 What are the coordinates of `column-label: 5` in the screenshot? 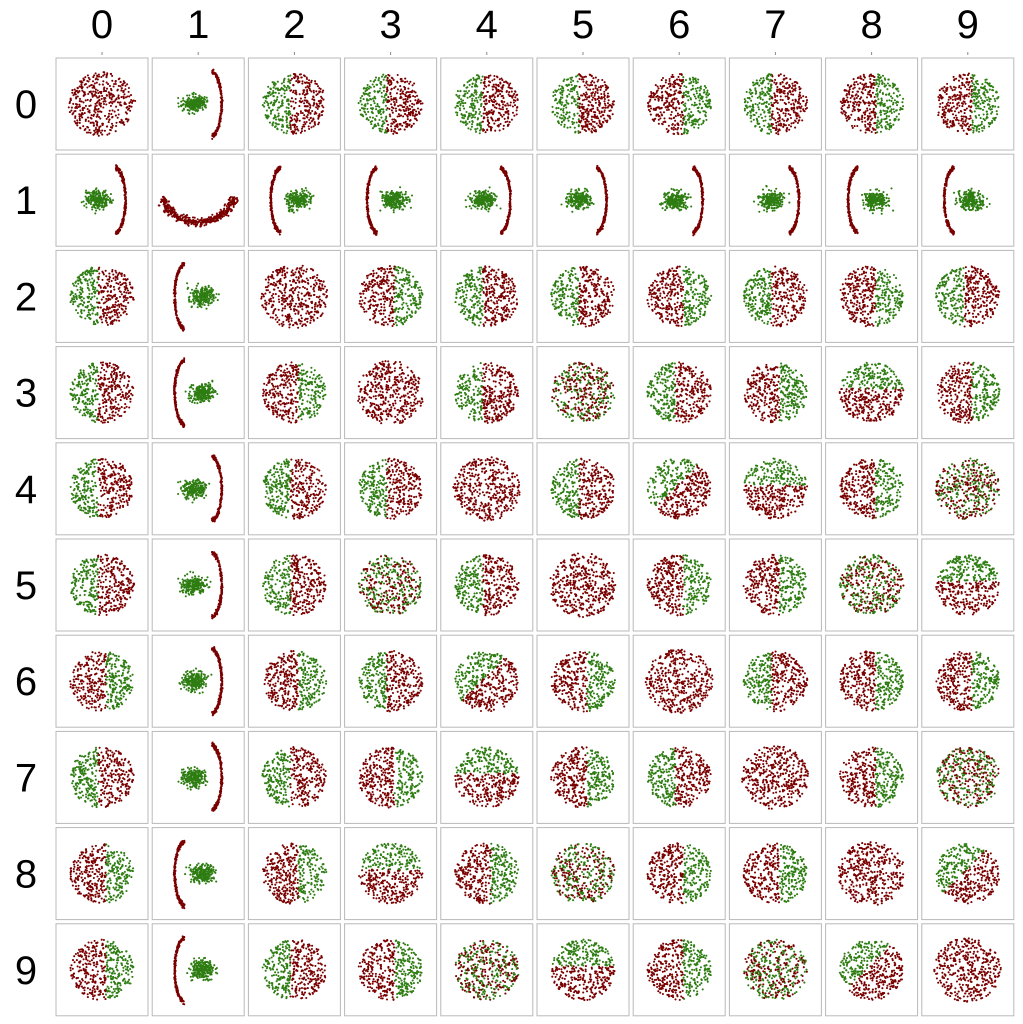 It's located at (583, 25).